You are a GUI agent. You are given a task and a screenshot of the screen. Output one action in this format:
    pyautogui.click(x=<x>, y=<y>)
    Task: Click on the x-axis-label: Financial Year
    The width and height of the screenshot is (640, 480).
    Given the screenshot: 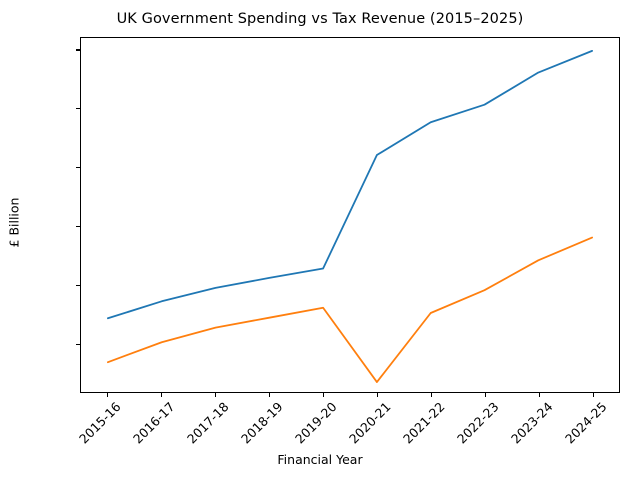 What is the action you would take?
    pyautogui.click(x=320, y=459)
    